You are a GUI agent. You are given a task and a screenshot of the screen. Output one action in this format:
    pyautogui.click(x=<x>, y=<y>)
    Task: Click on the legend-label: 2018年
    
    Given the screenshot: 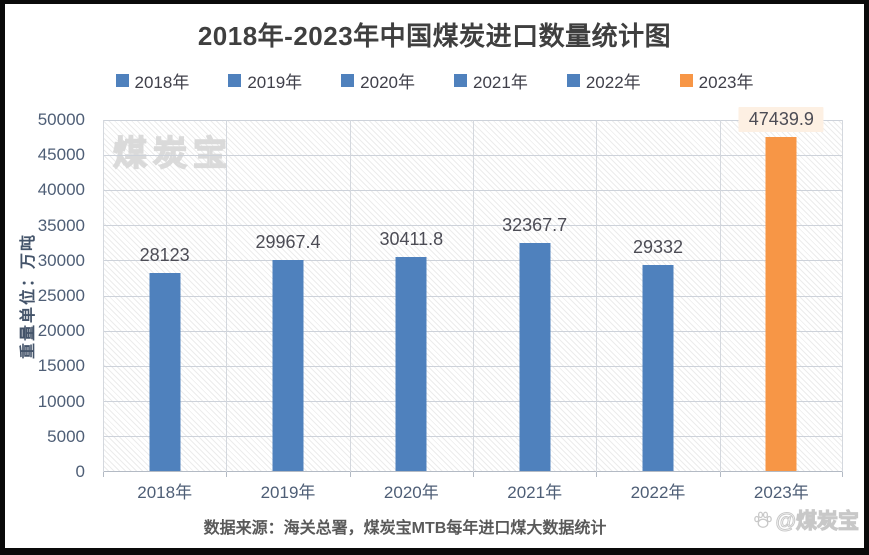 What is the action you would take?
    pyautogui.click(x=162, y=82)
    